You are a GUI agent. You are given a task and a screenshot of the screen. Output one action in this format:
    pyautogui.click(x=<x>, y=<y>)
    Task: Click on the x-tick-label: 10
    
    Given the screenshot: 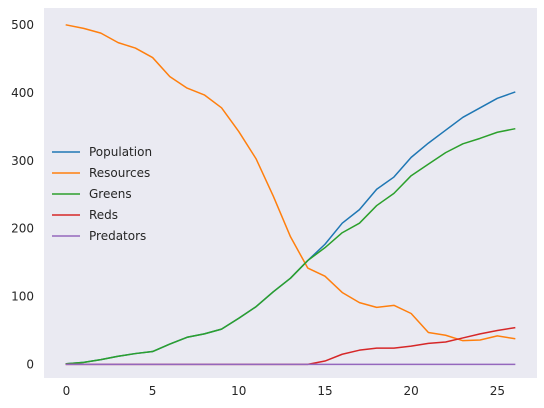 What is the action you would take?
    pyautogui.click(x=238, y=391)
    